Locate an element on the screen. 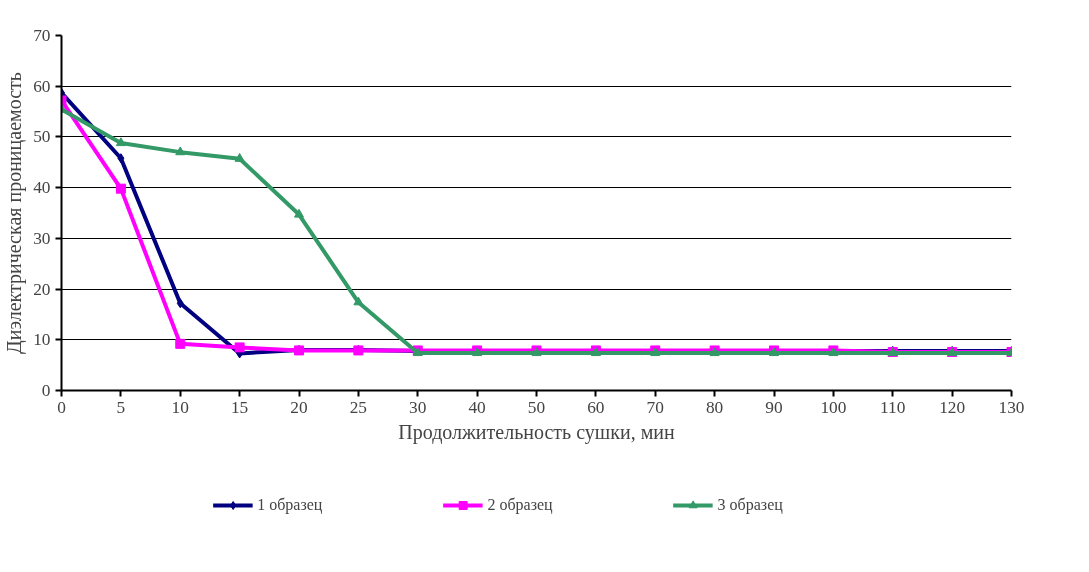 This screenshot has width=1089, height=572. x-tick-label: 100 is located at coordinates (833, 407).